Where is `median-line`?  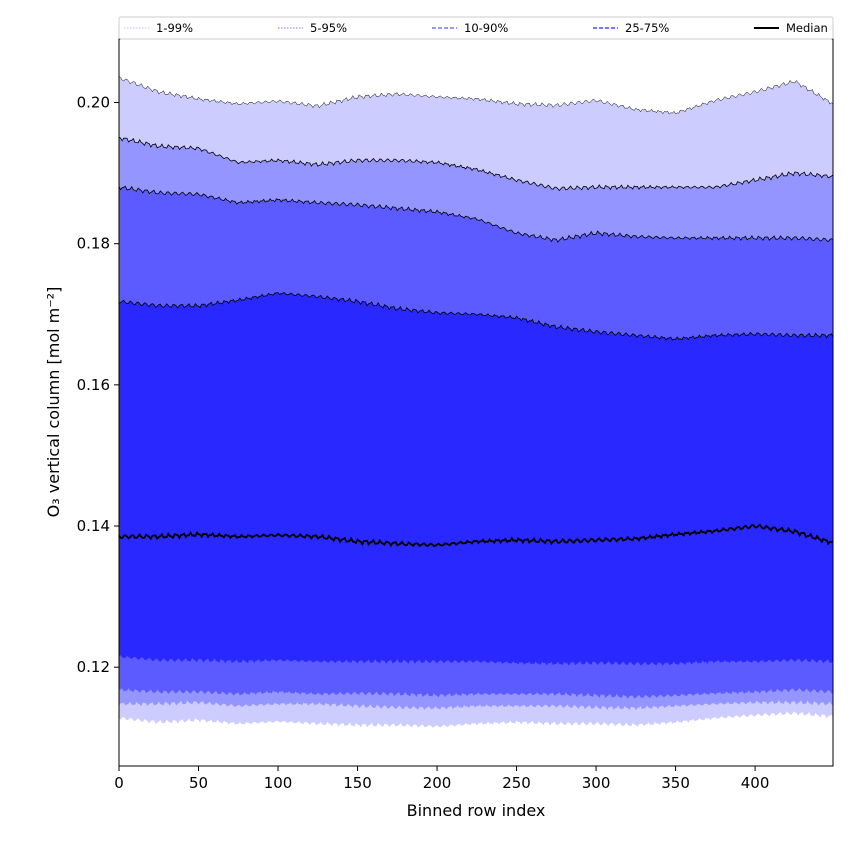 median-line is located at coordinates (476, 535).